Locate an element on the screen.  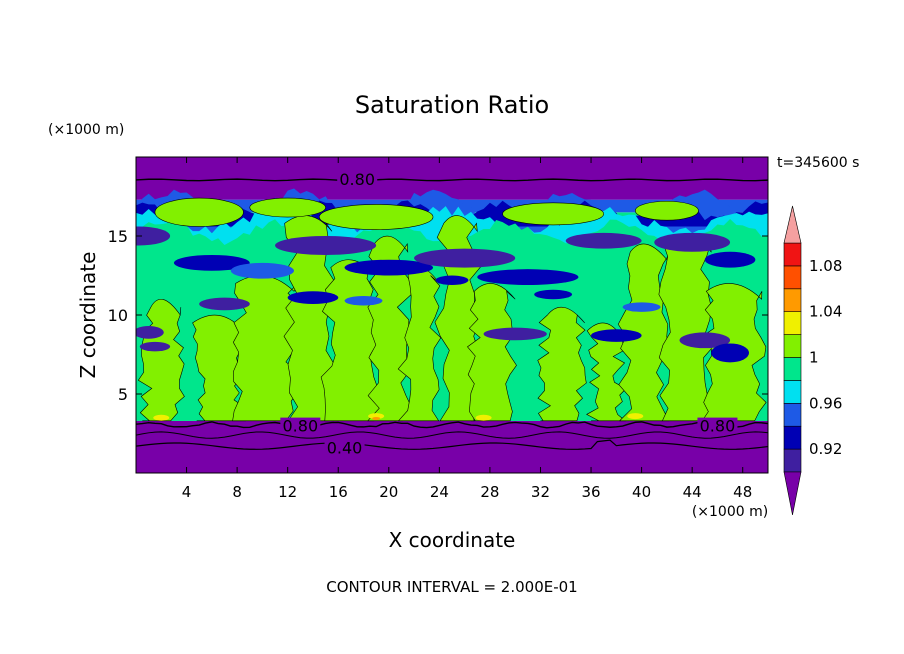
z-unit-label: (×1000 m) is located at coordinates (86, 130).